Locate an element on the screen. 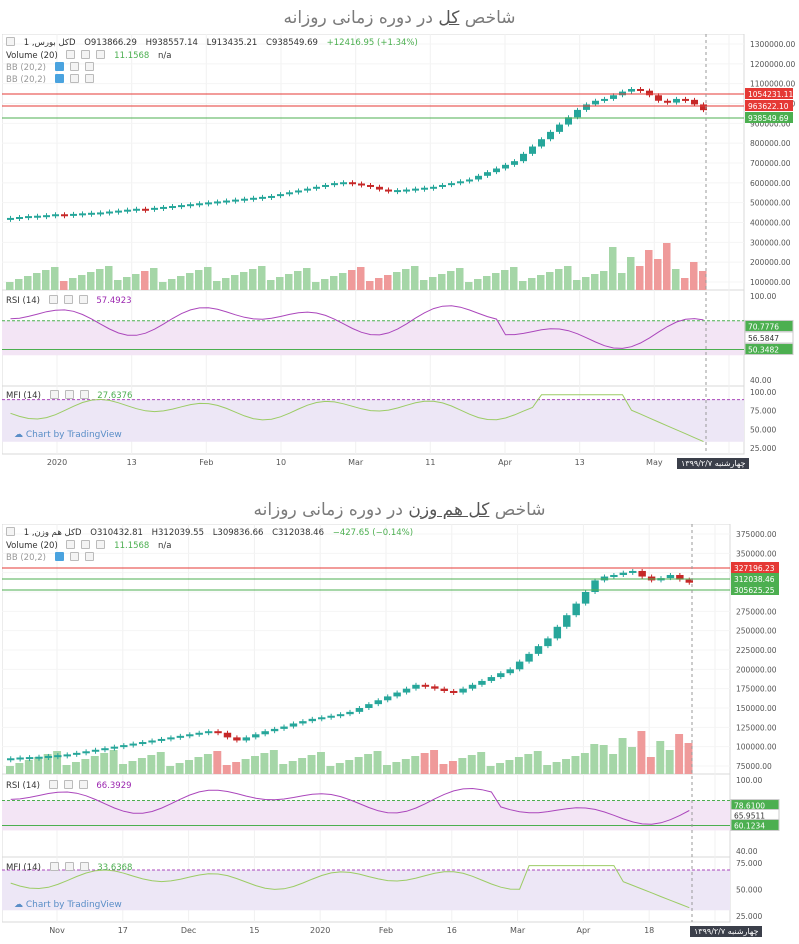 This screenshot has width=799, height=944. chart2-bb1-legend: BB (20,2) is located at coordinates (53, 557).